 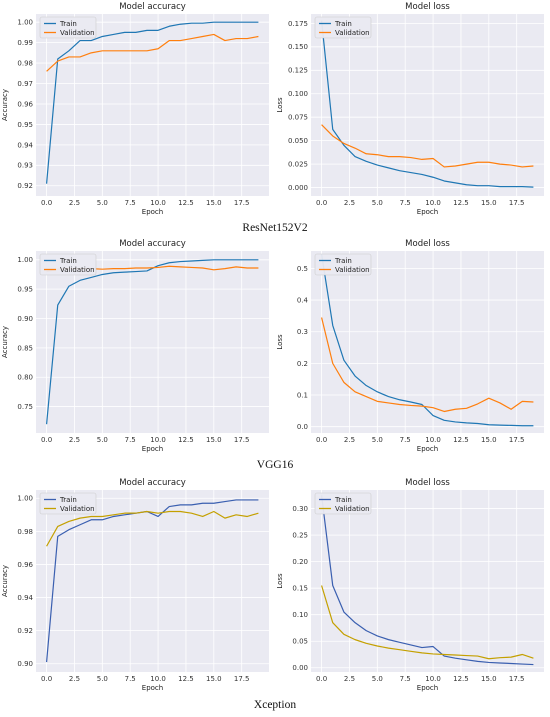 I want to click on y-tick-label: 0.75, so click(x=25, y=407).